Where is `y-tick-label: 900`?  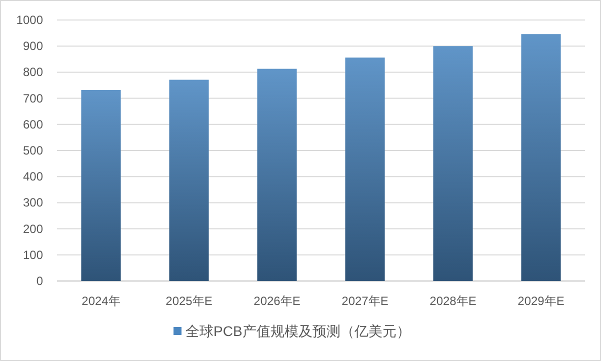 y-tick-label: 900 is located at coordinates (33, 46).